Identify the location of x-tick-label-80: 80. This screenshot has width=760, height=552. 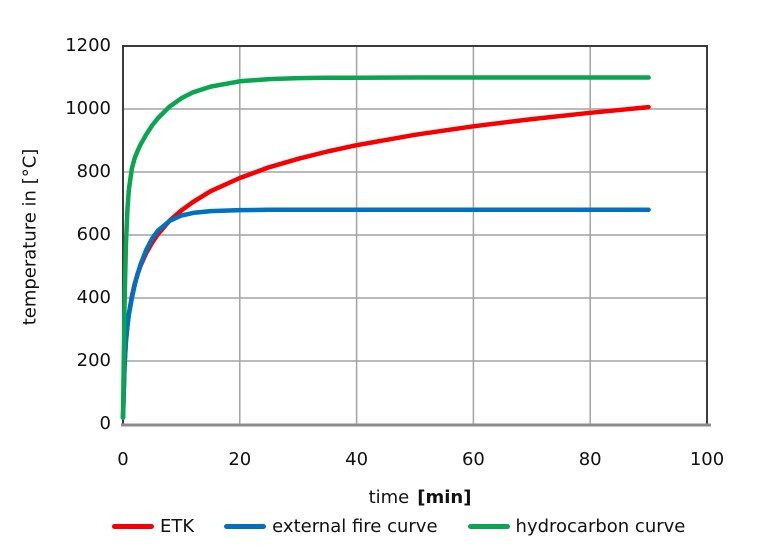
(590, 459).